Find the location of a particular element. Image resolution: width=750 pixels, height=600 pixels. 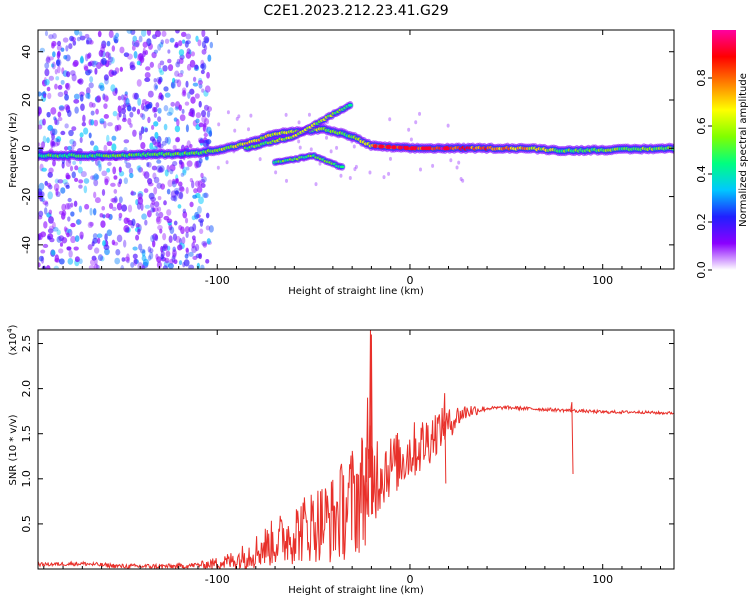

snr-y-tick-label: 0.5 is located at coordinates (26, 524).